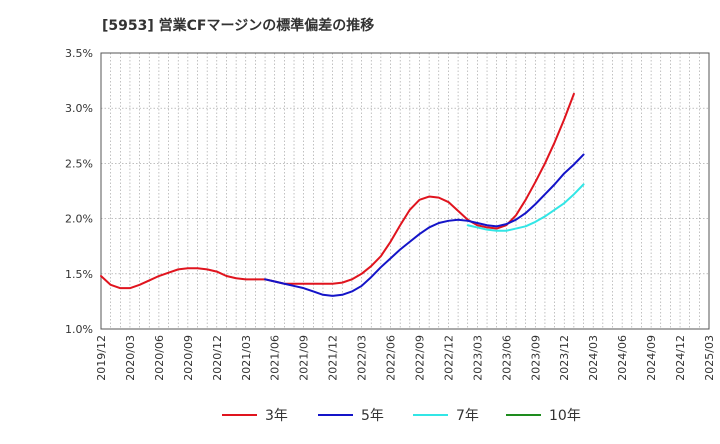 The height and width of the screenshot is (444, 720). What do you see at coordinates (79, 108) in the screenshot?
I see `y-tick-label: 3.0%` at bounding box center [79, 108].